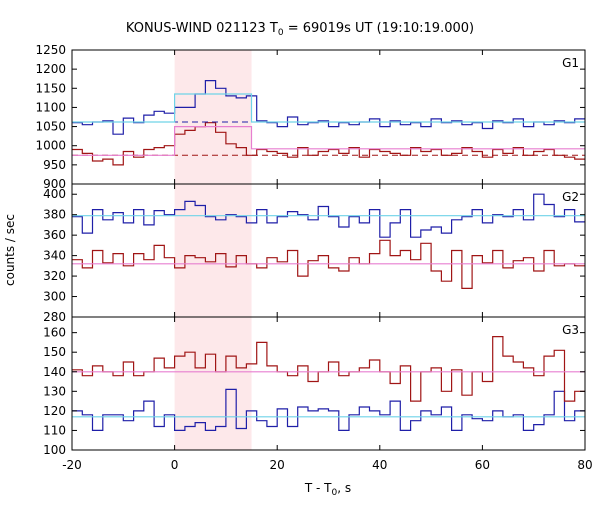  Describe the element at coordinates (379, 465) in the screenshot. I see `x-tick-label: 40` at that location.